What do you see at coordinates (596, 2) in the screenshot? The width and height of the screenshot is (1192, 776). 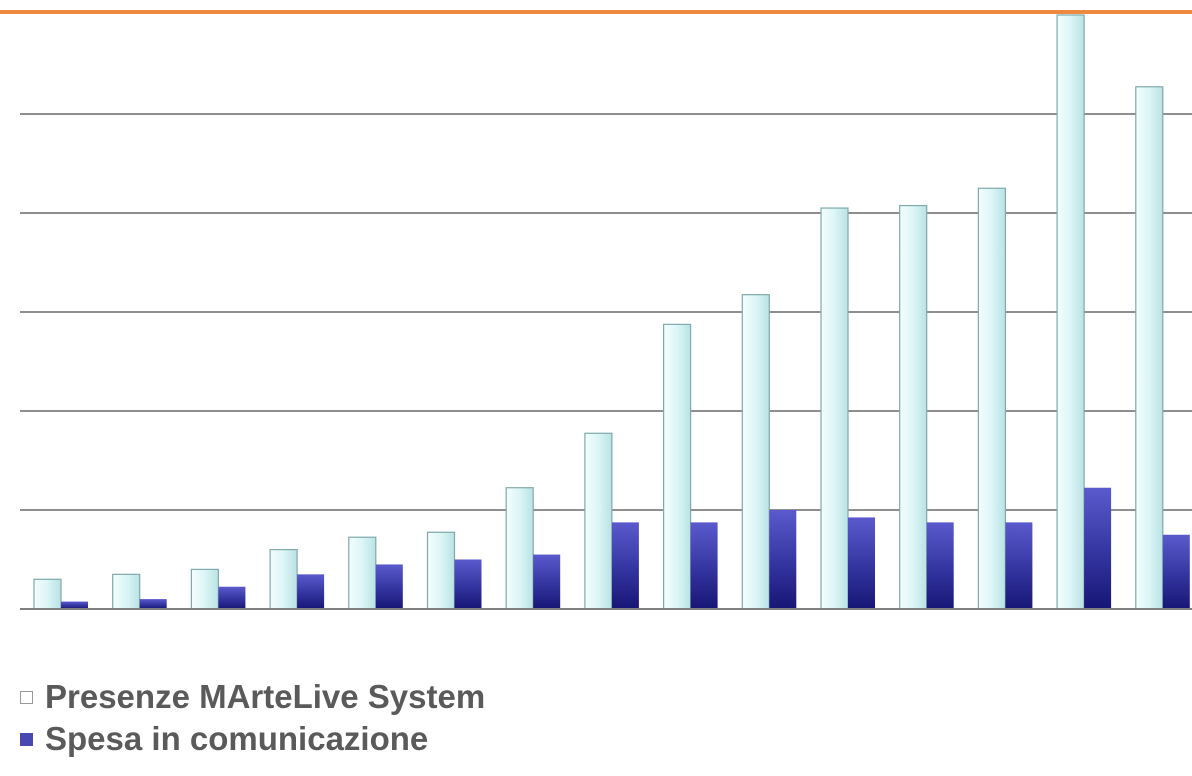 I see `top-border` at bounding box center [596, 2].